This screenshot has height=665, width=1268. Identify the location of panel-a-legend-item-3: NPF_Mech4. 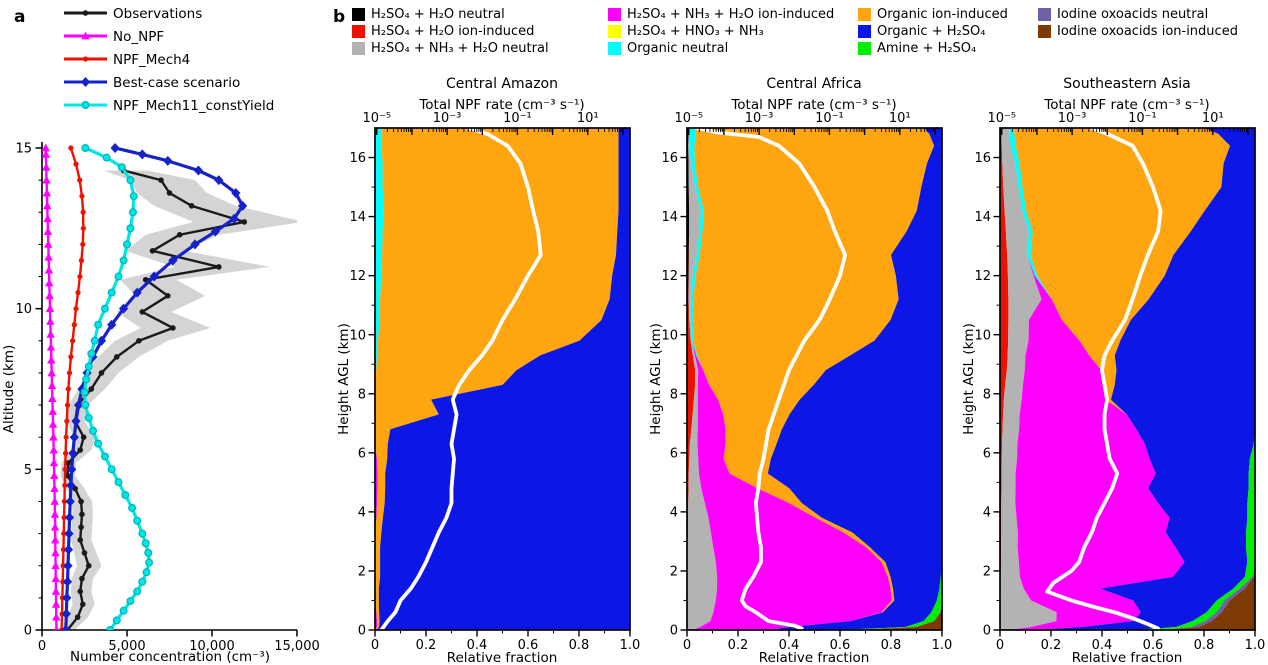
(127, 60).